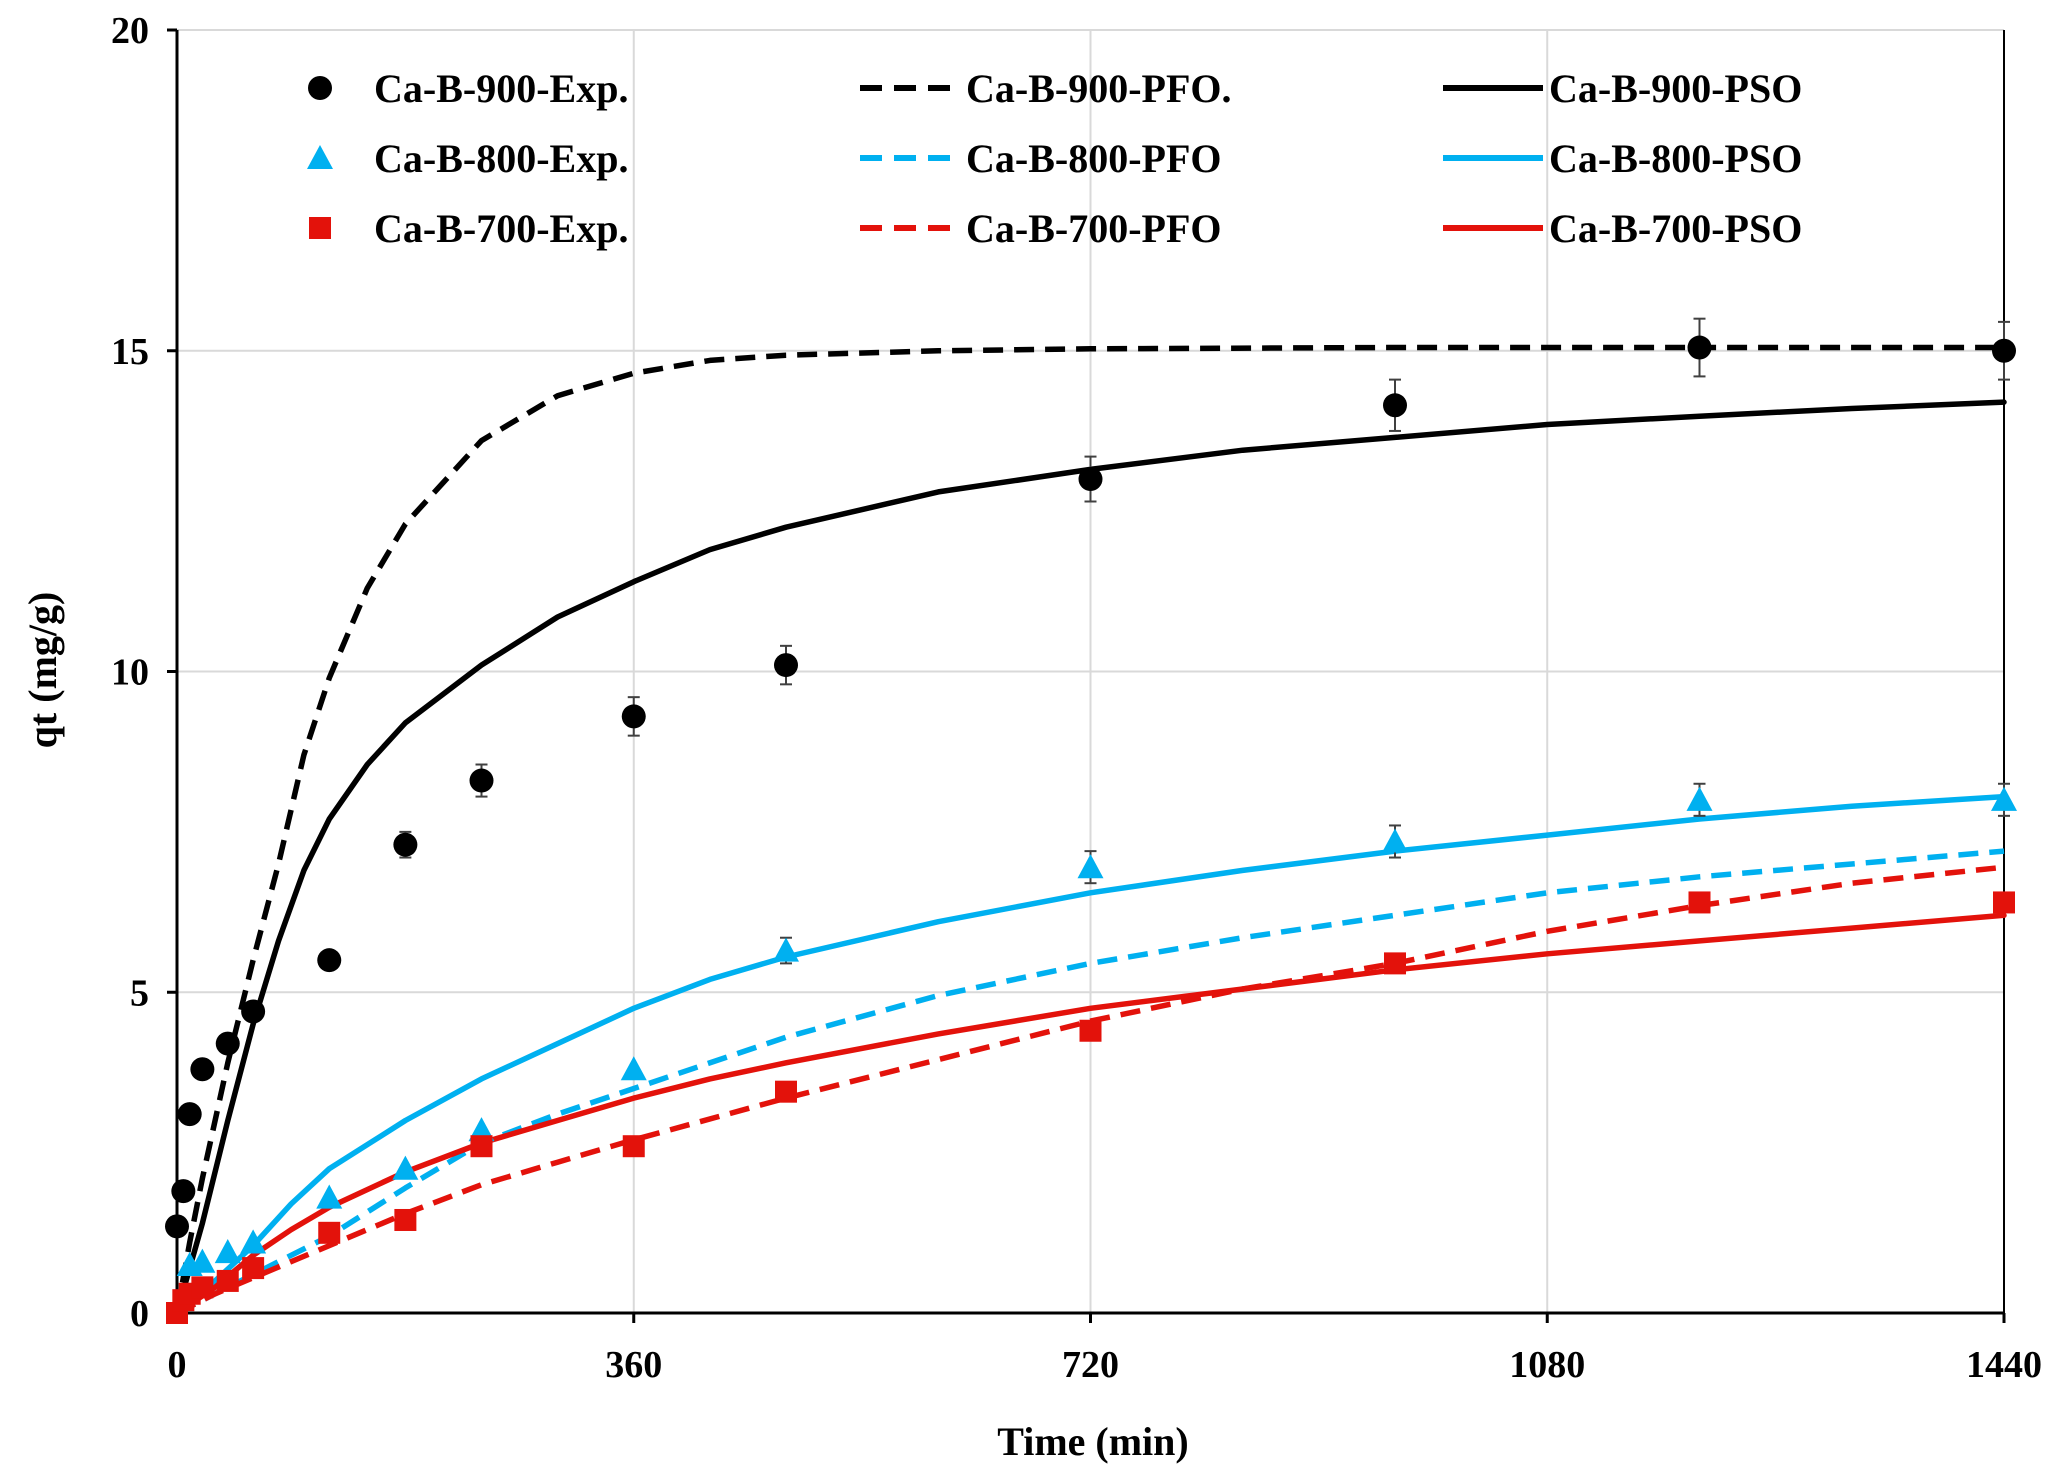 The width and height of the screenshot is (2062, 1478). Describe the element at coordinates (1094, 158) in the screenshot. I see `legend-label: Ca-B-800-PFO` at that location.